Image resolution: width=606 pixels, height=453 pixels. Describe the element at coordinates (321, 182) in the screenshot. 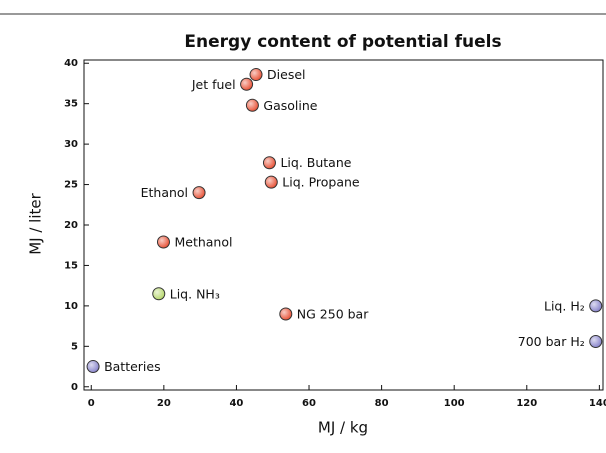

I see `point-label: Liq. Propane` at that location.